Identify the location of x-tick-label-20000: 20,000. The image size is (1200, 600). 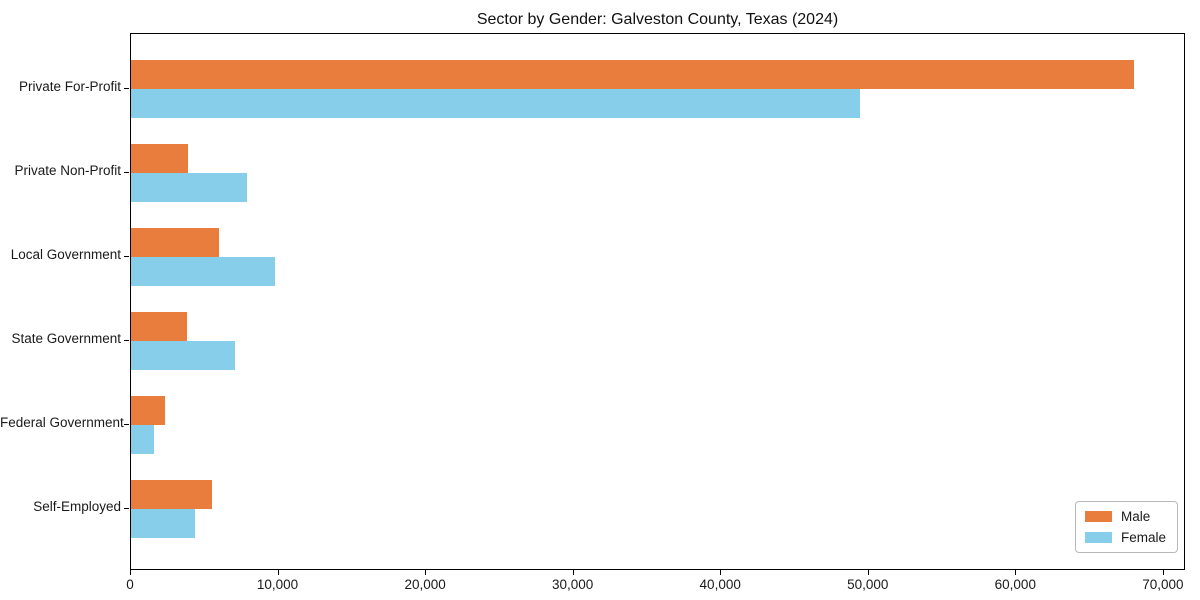
(425, 584).